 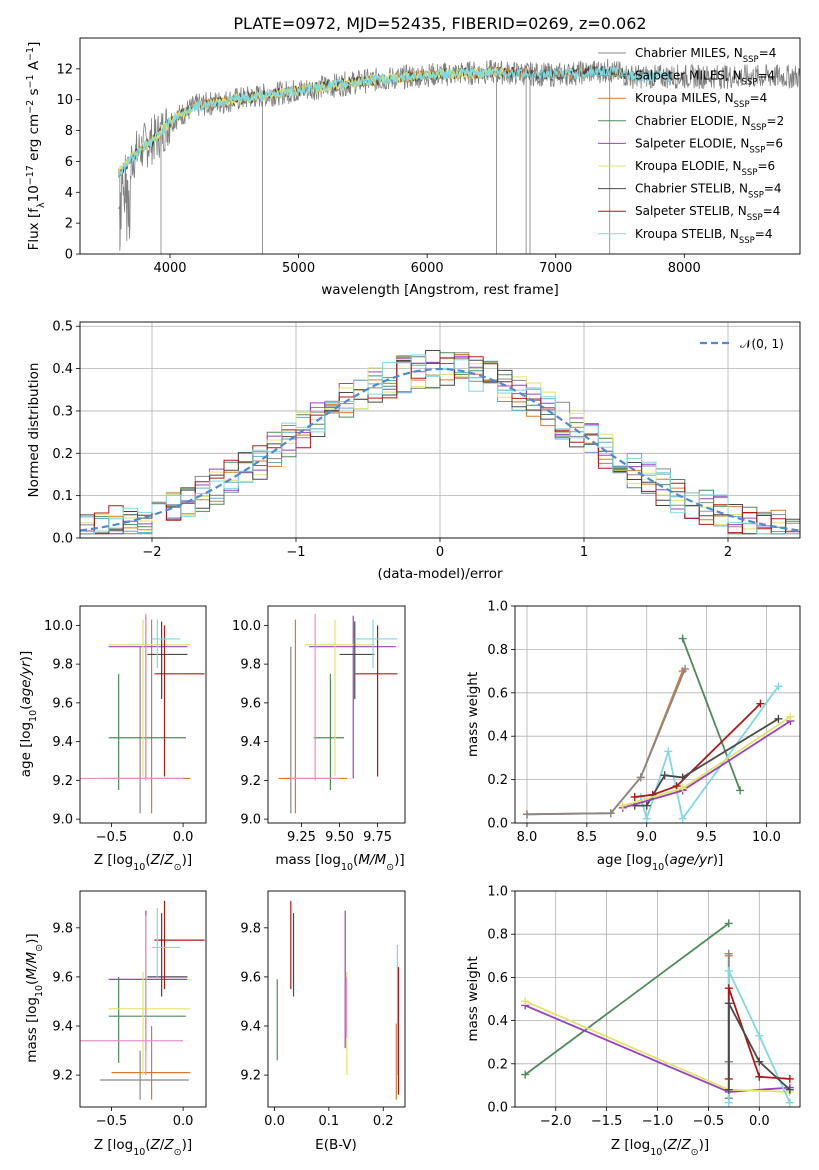 I want to click on x-axis-label: E(B-V), so click(x=336, y=1145).